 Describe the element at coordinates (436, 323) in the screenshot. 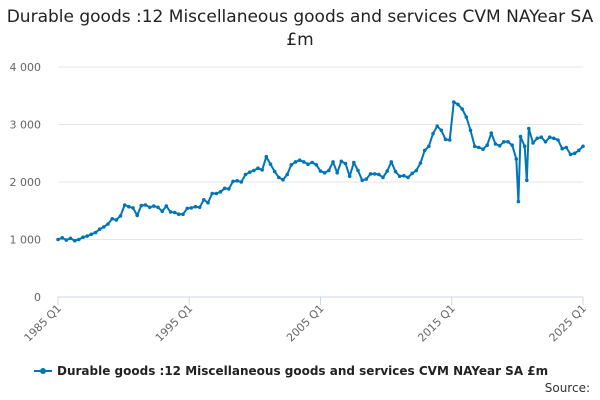

I see `x-tick-label: 2015 Q1` at that location.